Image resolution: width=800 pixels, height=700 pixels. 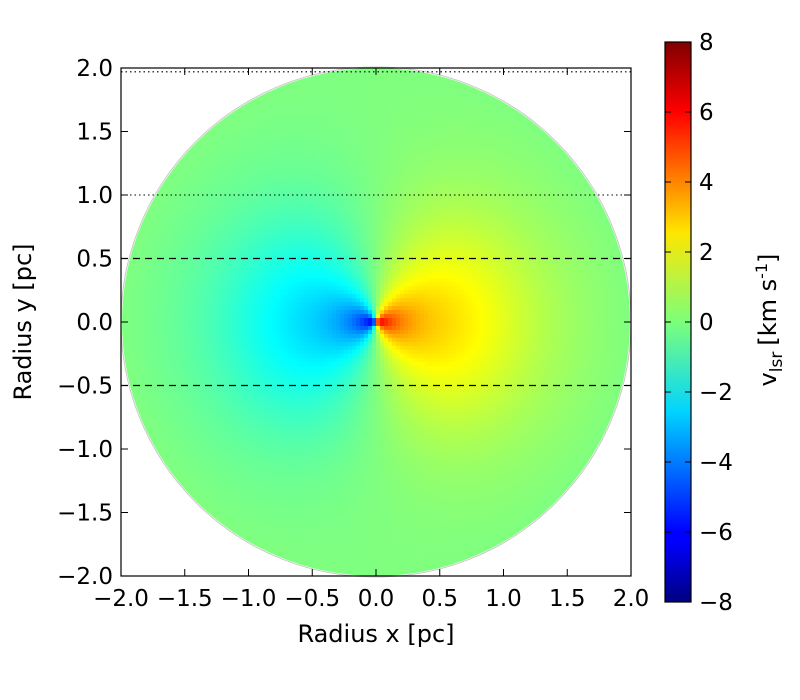 What do you see at coordinates (706, 113) in the screenshot?
I see `colorbar-tick-label: 6` at bounding box center [706, 113].